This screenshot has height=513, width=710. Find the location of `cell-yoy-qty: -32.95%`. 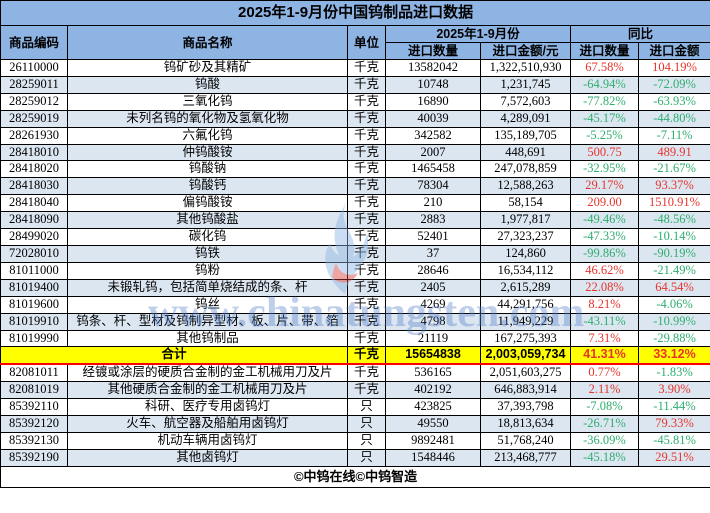

cell-yoy-qty: -32.95% is located at coordinates (604, 169).